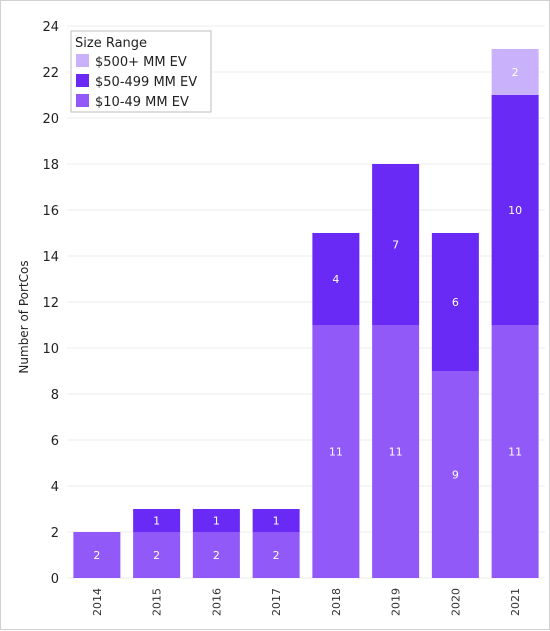 This screenshot has height=631, width=550. Describe the element at coordinates (515, 602) in the screenshot. I see `x-tick-label-2021: 2021` at that location.